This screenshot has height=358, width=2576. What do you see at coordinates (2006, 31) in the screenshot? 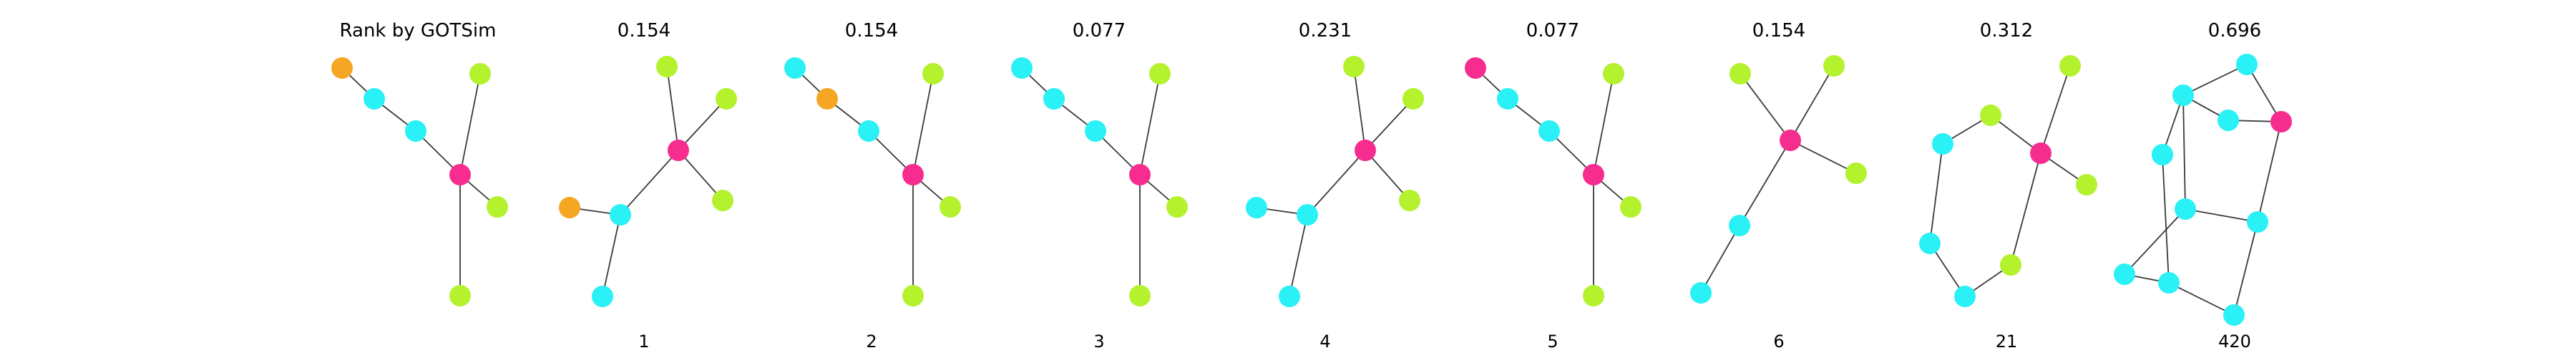
I see `panel-score: 0.312` at bounding box center [2006, 31].